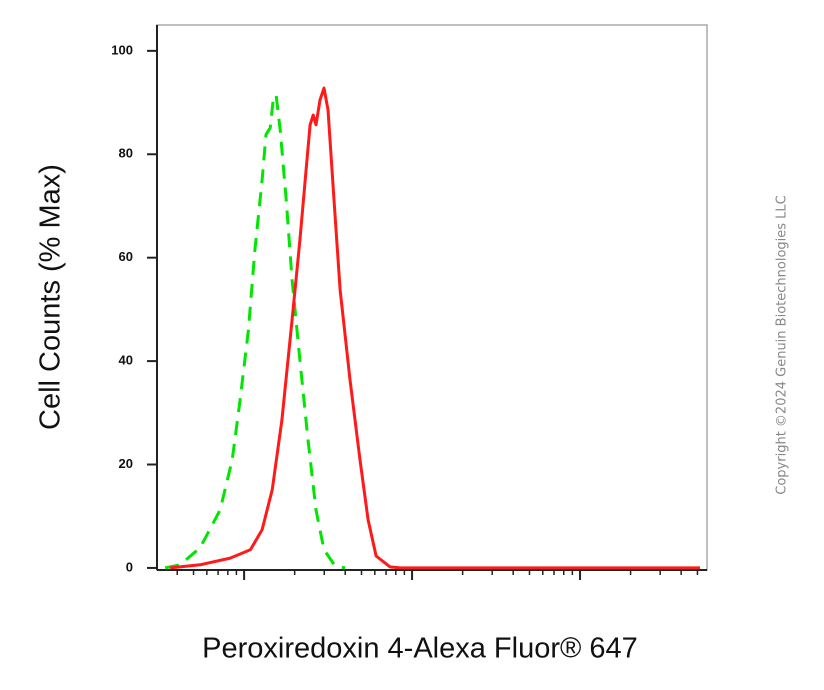 The width and height of the screenshot is (824, 690). What do you see at coordinates (51, 297) in the screenshot?
I see `y-axis-label: Cell Counts (% Max)` at bounding box center [51, 297].